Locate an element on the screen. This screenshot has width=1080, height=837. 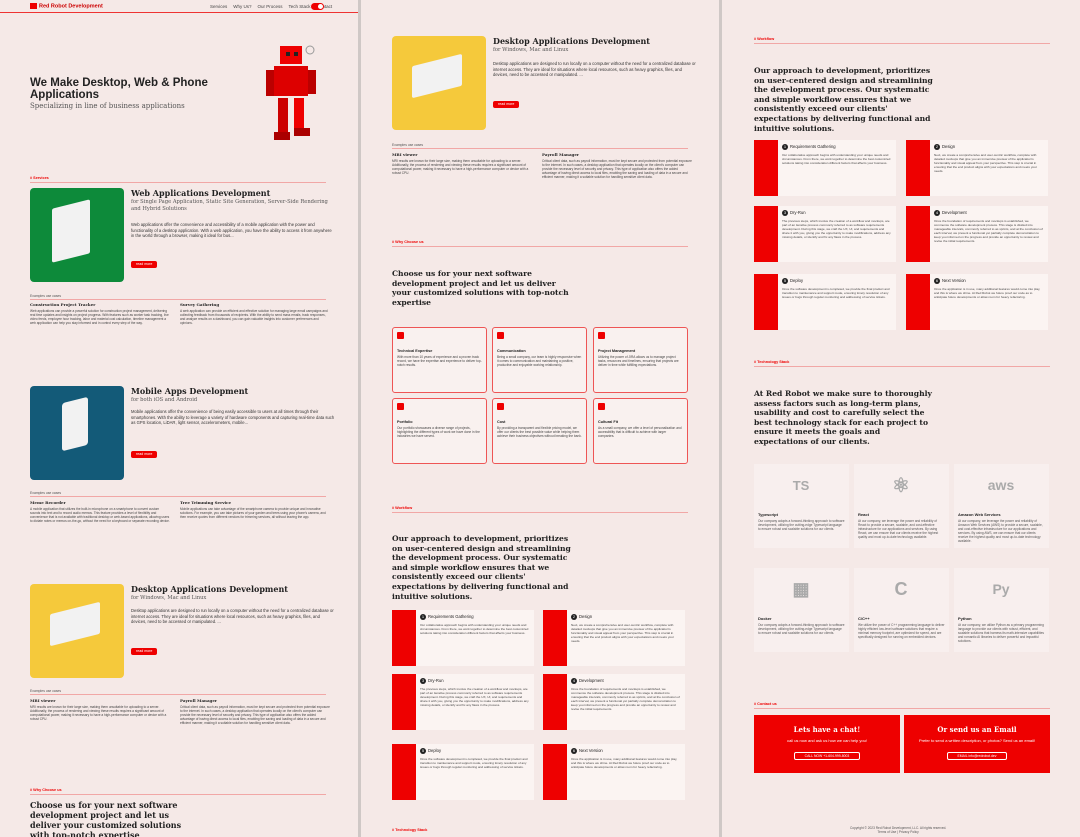
docker-icon: ▦ is located at coordinates (801, 588).